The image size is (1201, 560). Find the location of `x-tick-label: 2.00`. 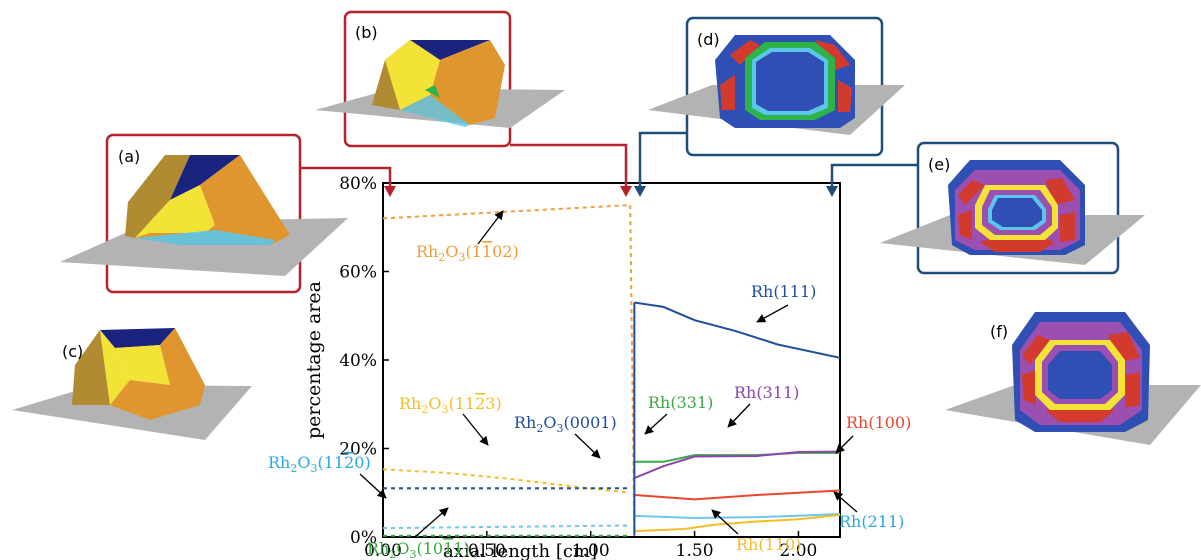

x-tick-label: 2.00 is located at coordinates (799, 550).